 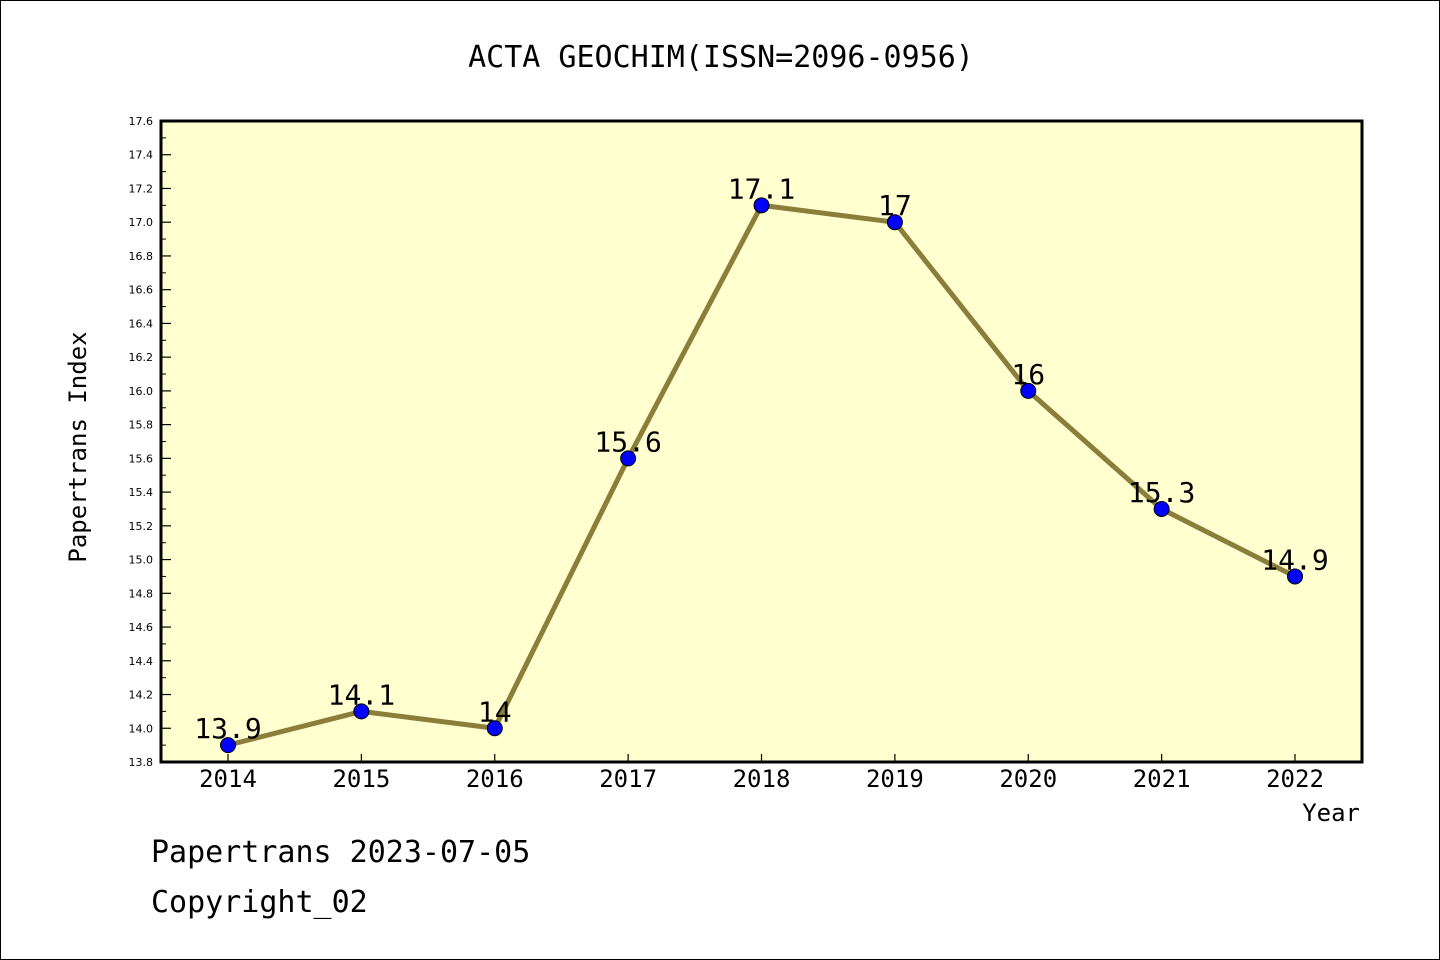 What do you see at coordinates (141, 560) in the screenshot?
I see `y-tick-label: 15.0` at bounding box center [141, 560].